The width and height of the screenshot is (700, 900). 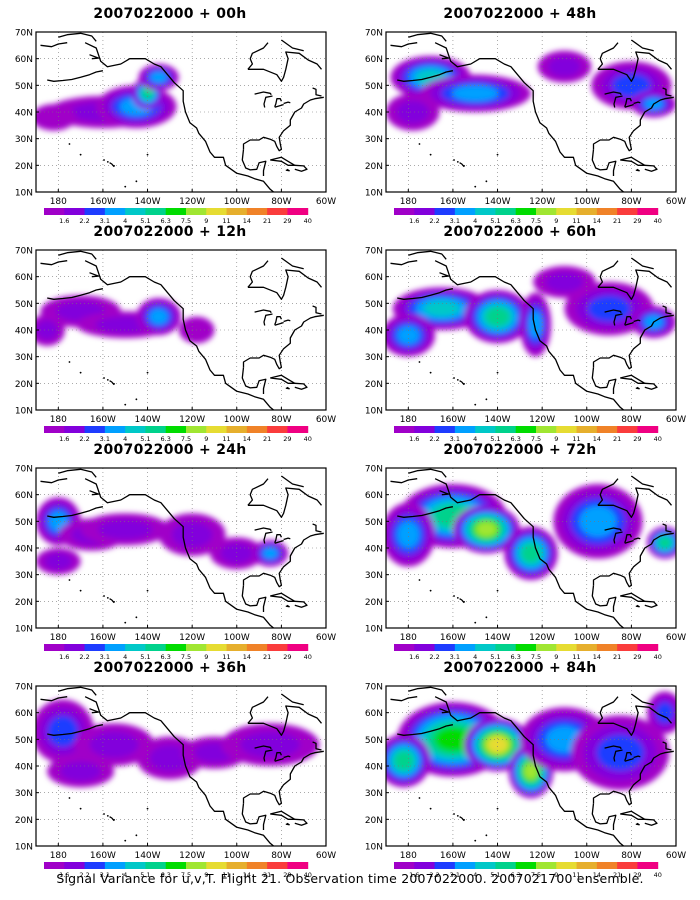 I want to click on y-tick-label: 10N, so click(x=374, y=630).